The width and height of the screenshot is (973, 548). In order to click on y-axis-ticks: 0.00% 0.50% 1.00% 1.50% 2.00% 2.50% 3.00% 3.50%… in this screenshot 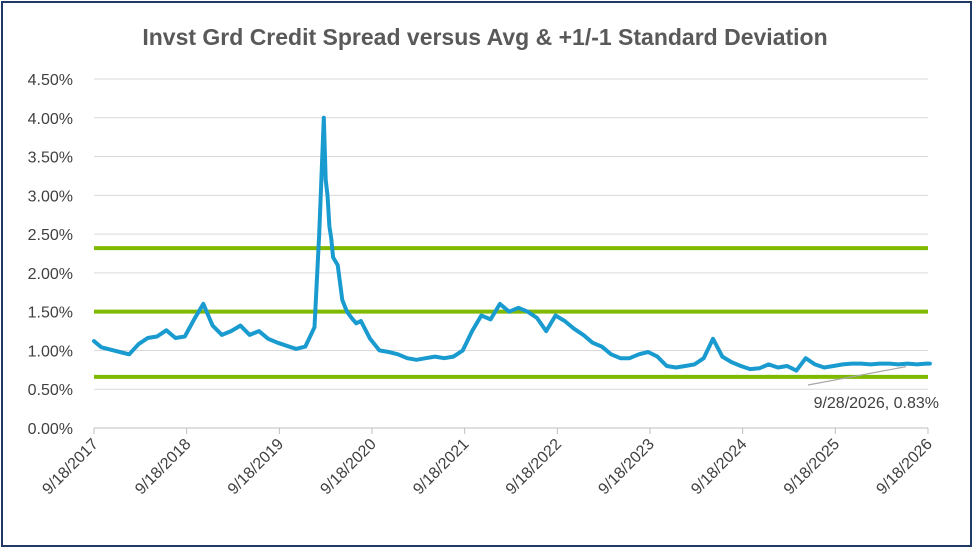, I will do `click(50, 255)`.